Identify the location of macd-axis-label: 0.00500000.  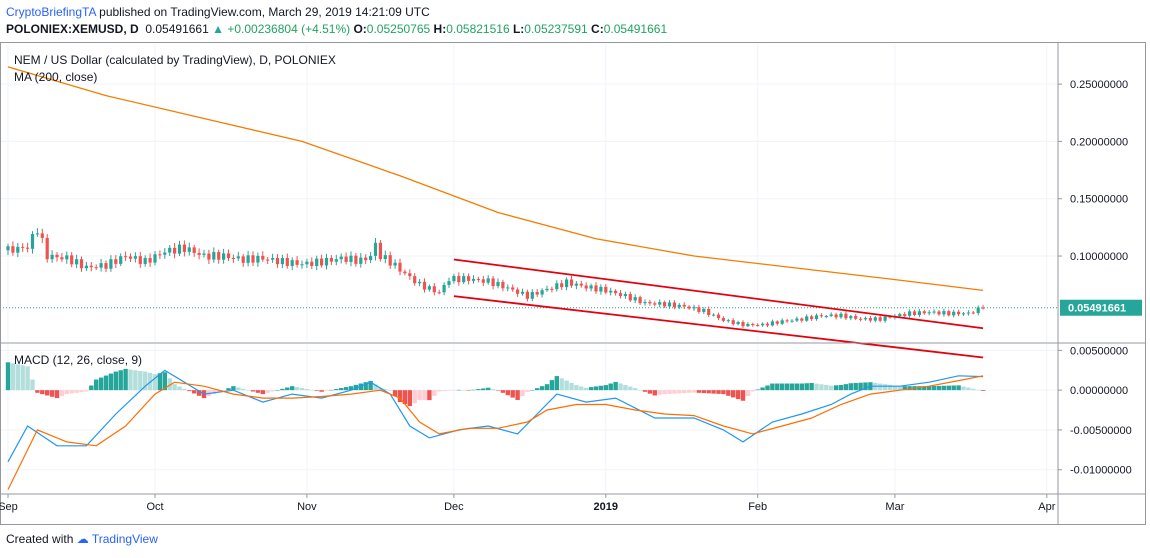
(1099, 351).